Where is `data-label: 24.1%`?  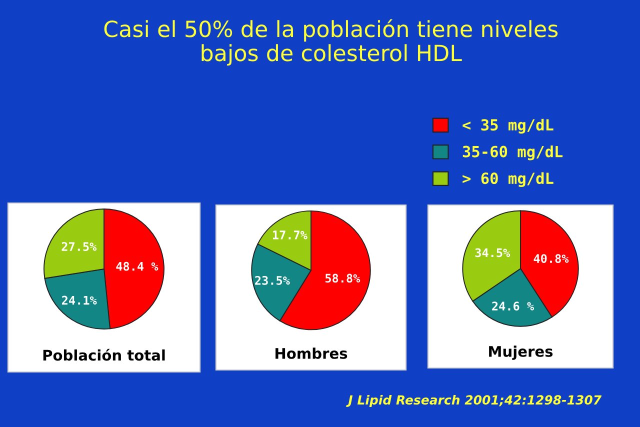 data-label: 24.1% is located at coordinates (79, 300).